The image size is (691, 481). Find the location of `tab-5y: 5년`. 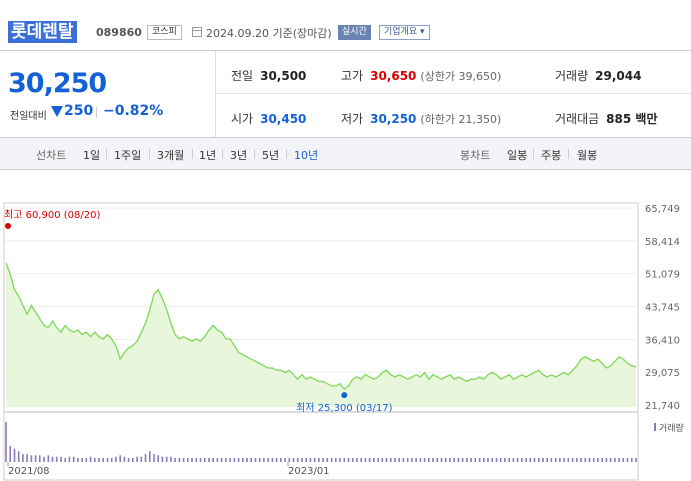

tab-5y: 5년 is located at coordinates (271, 155).